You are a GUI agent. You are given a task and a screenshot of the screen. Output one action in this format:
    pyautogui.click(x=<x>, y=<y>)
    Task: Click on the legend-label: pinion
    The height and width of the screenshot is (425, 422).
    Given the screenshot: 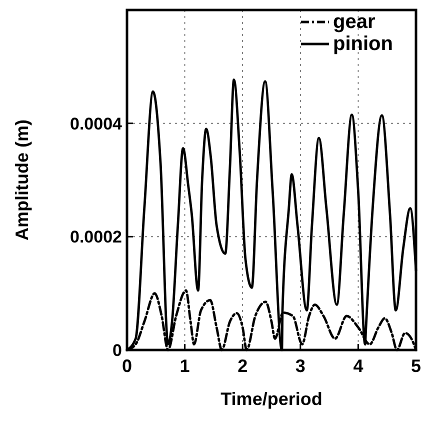 What is the action you would take?
    pyautogui.click(x=363, y=44)
    